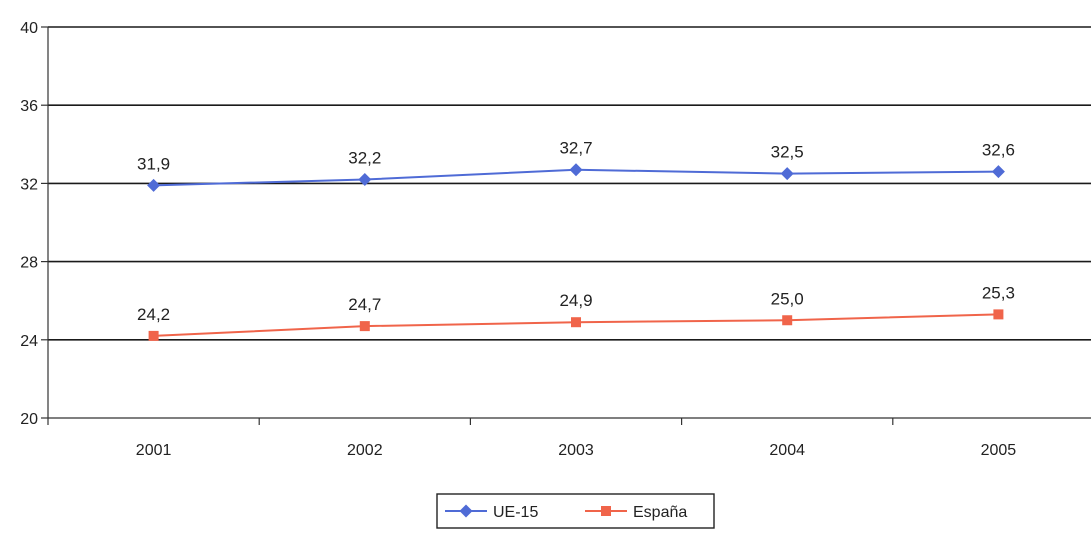 This screenshot has width=1091, height=534. I want to click on legend-label-ue15: UE-15, so click(515, 512).